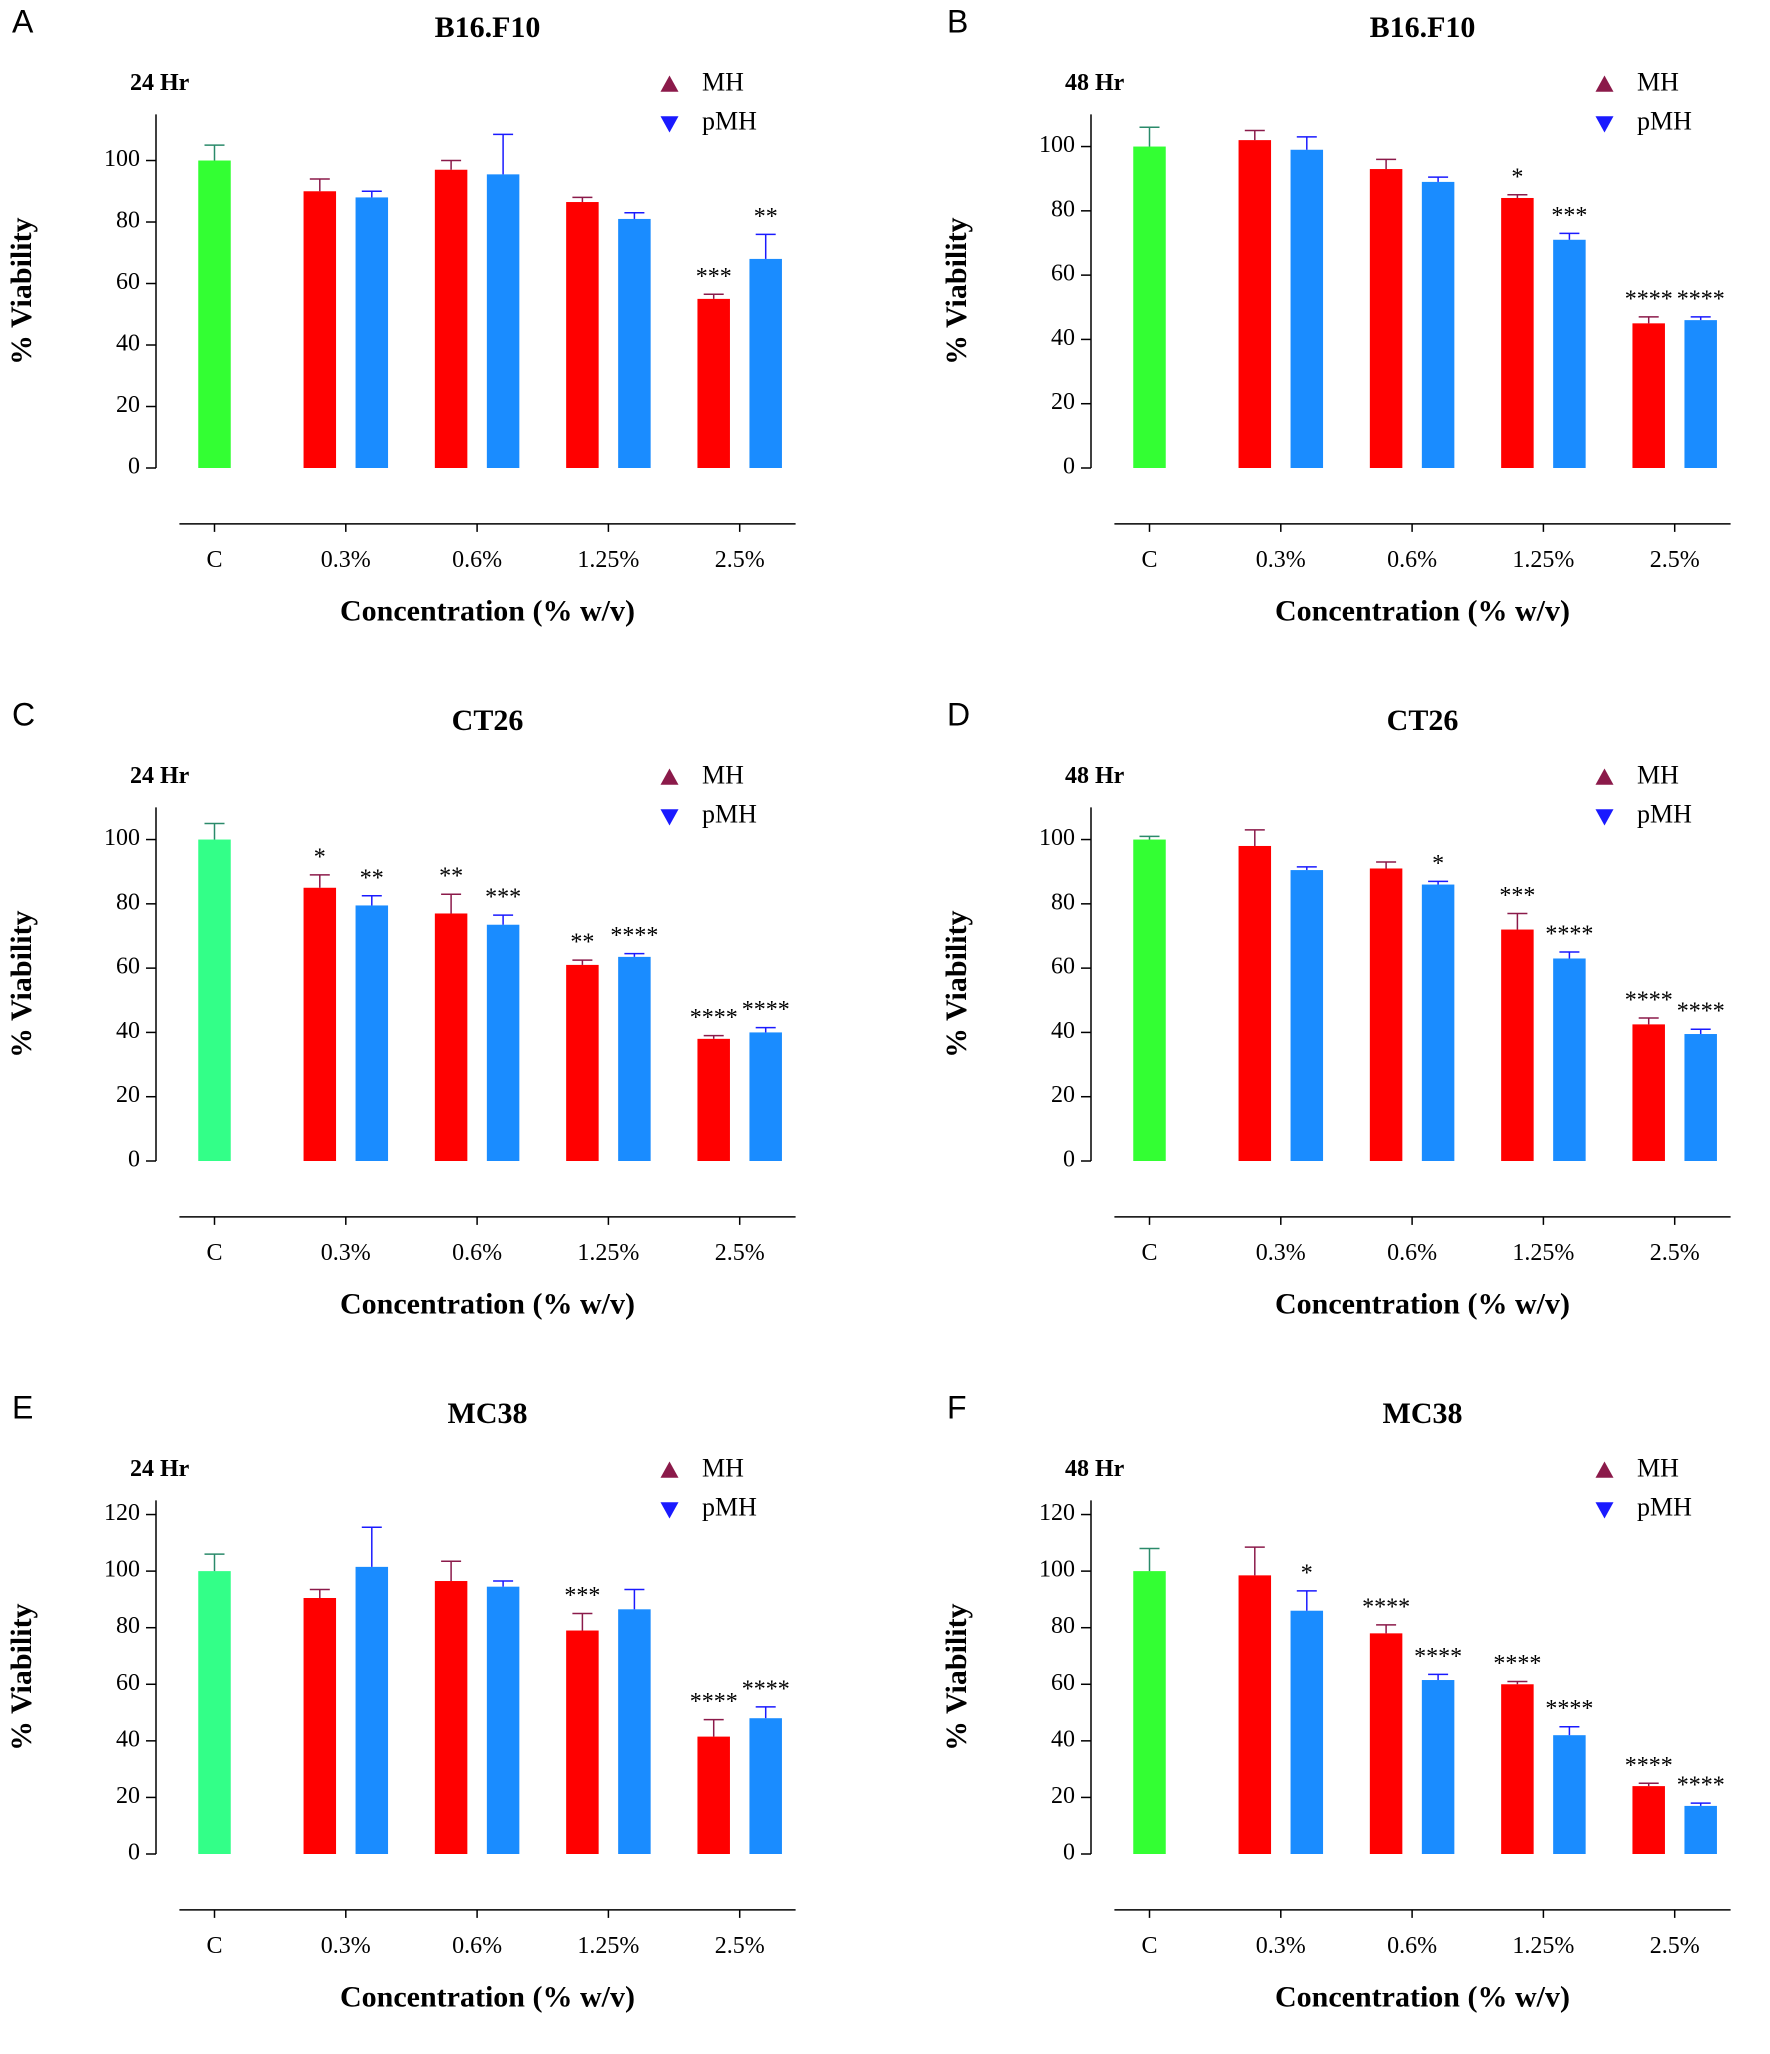 This screenshot has width=1770, height=2054. Describe the element at coordinates (1095, 1469) in the screenshot. I see `subtitle: 48 Hr` at that location.